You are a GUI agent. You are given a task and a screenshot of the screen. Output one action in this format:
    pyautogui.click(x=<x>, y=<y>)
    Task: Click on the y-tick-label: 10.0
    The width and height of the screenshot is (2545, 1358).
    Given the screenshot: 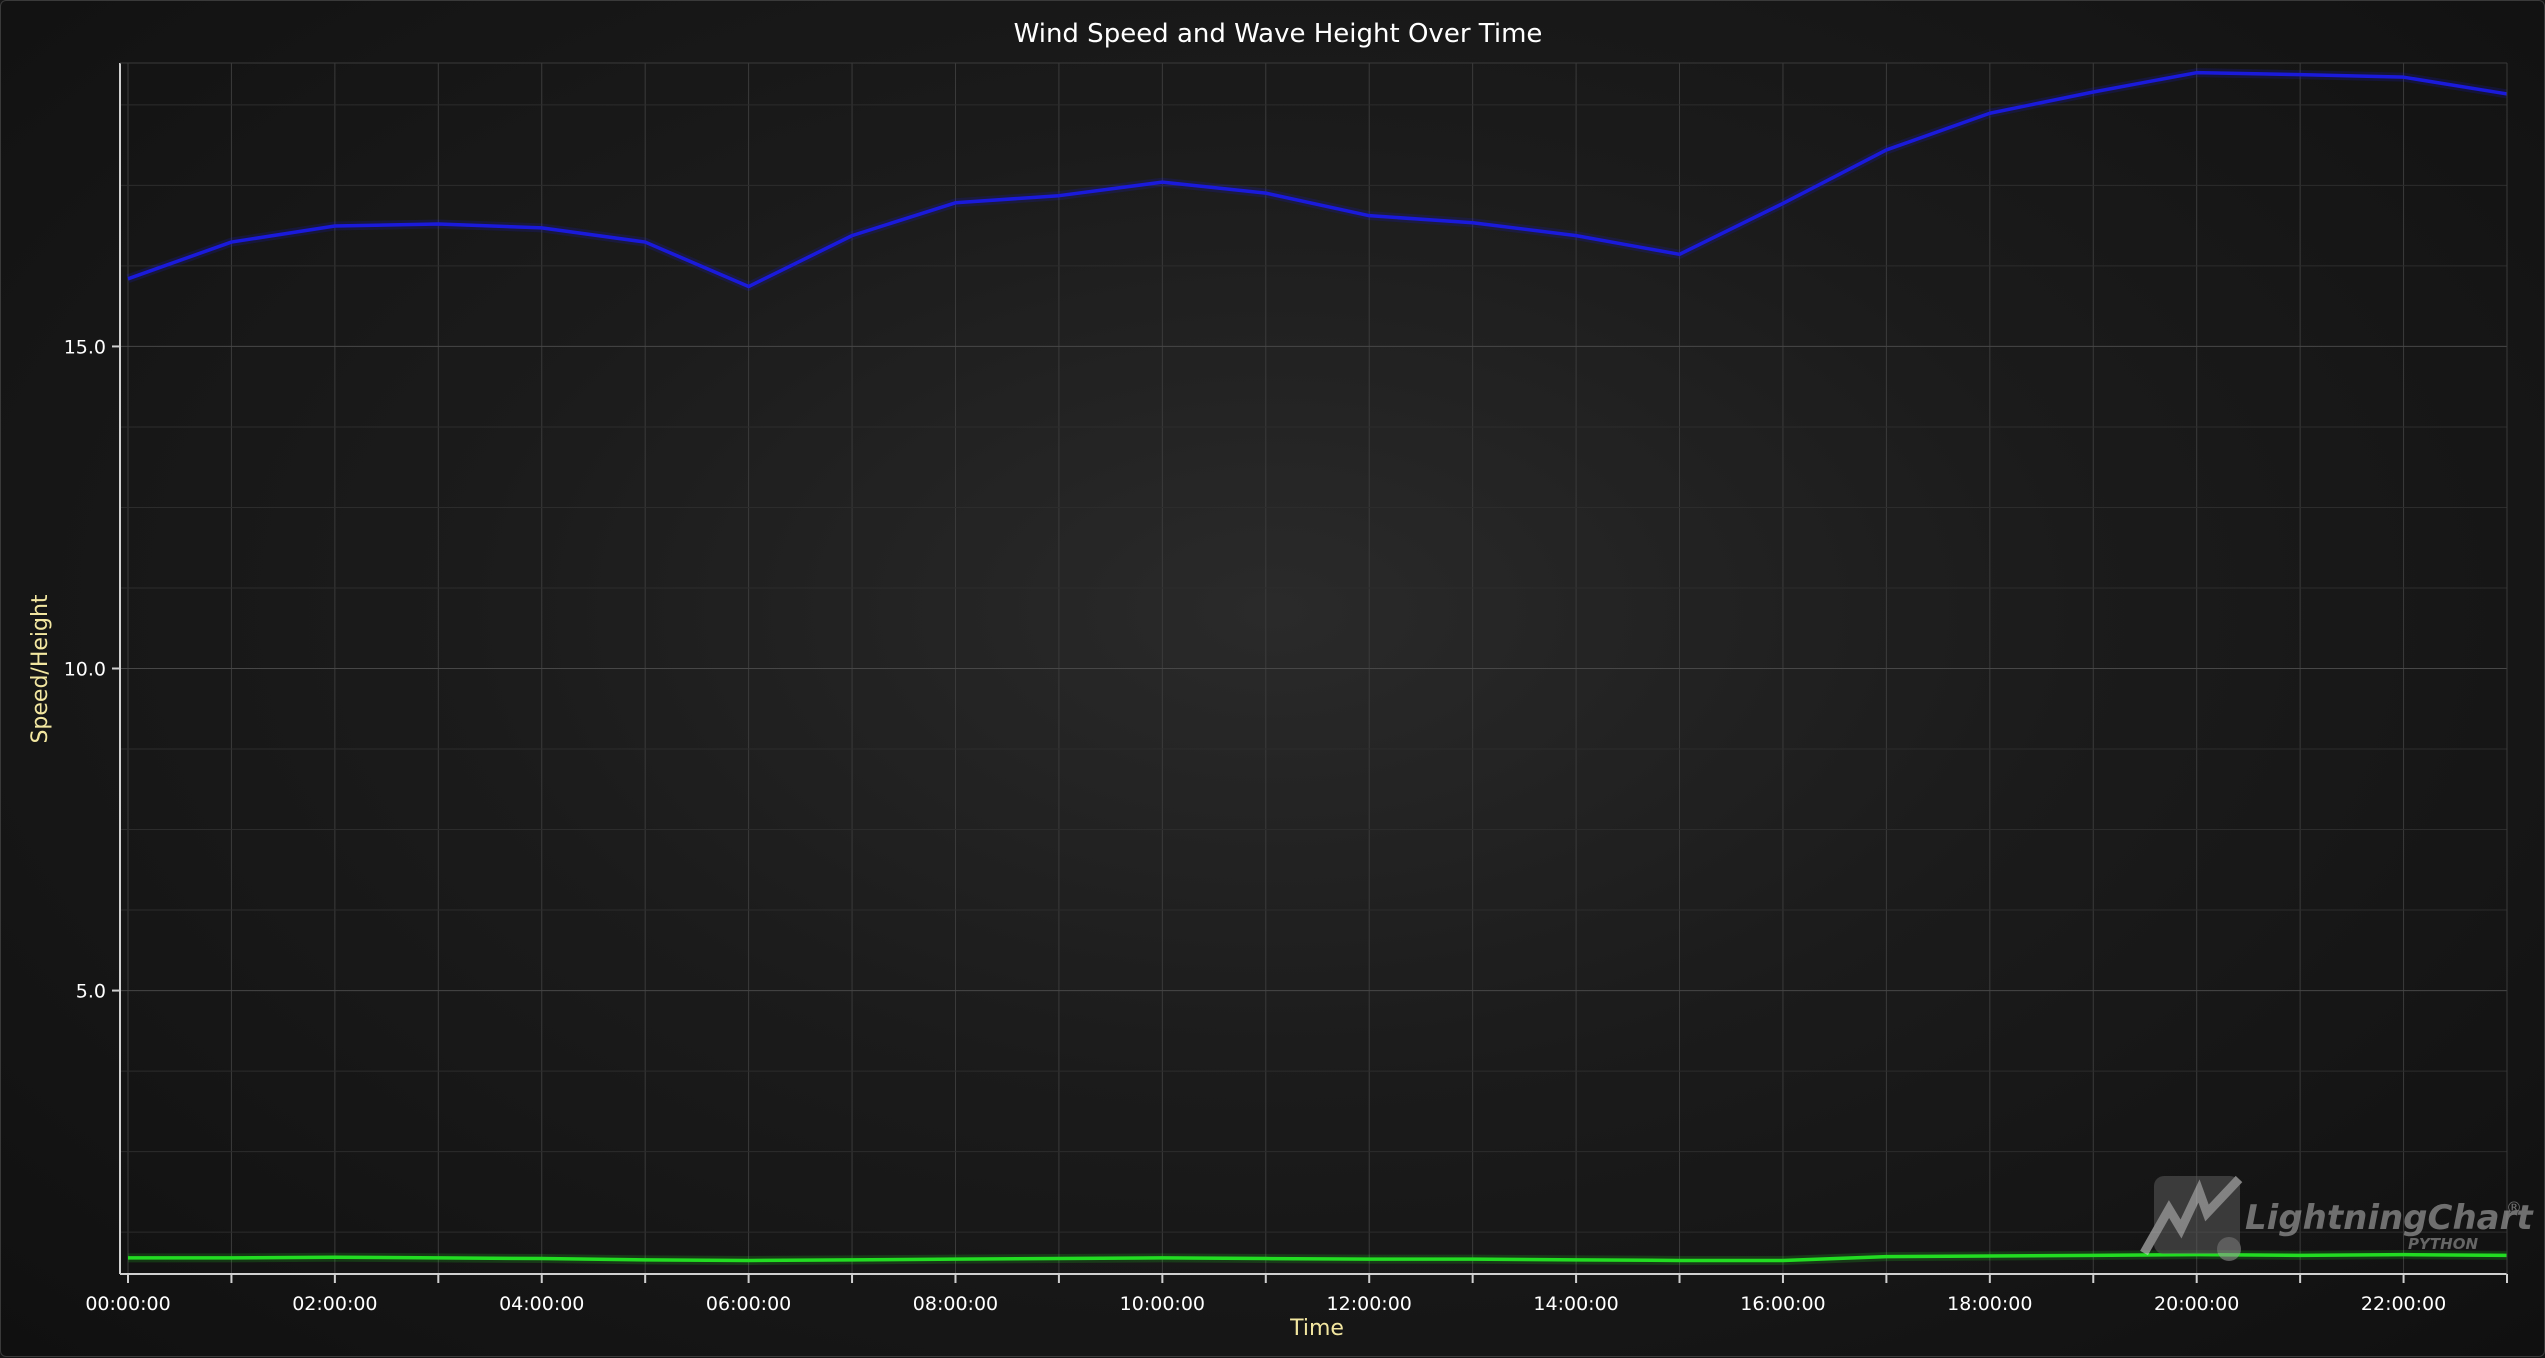 What is the action you would take?
    pyautogui.click(x=85, y=670)
    